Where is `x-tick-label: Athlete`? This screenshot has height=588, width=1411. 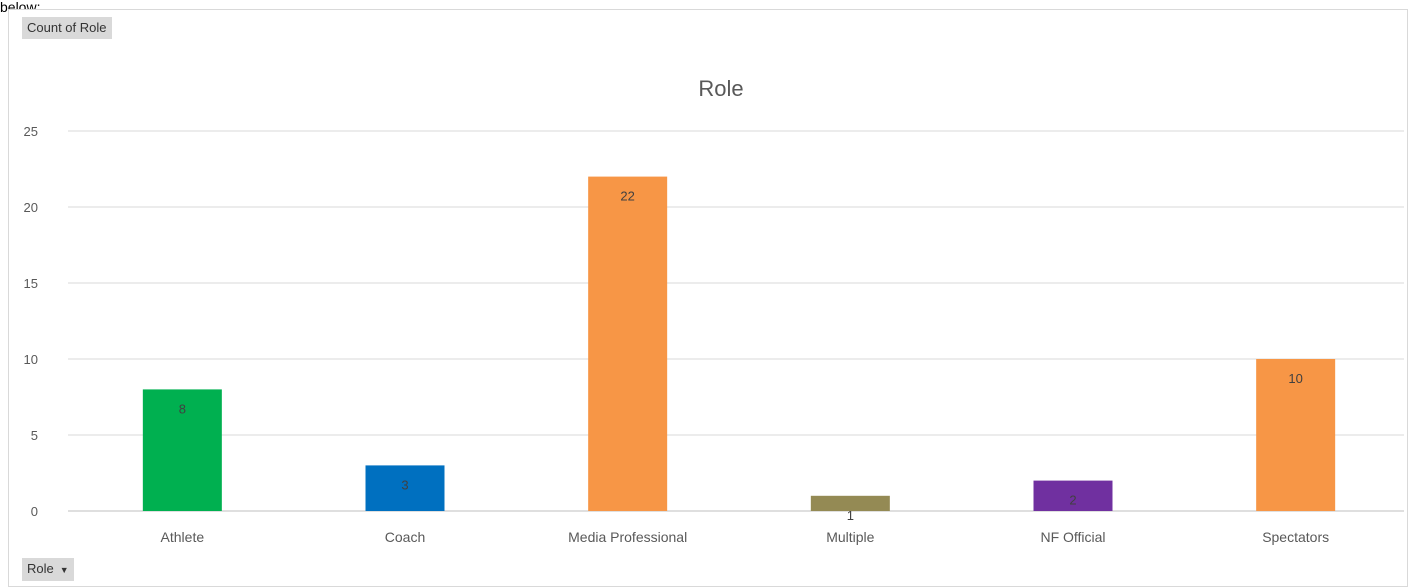 x-tick-label: Athlete is located at coordinates (183, 537).